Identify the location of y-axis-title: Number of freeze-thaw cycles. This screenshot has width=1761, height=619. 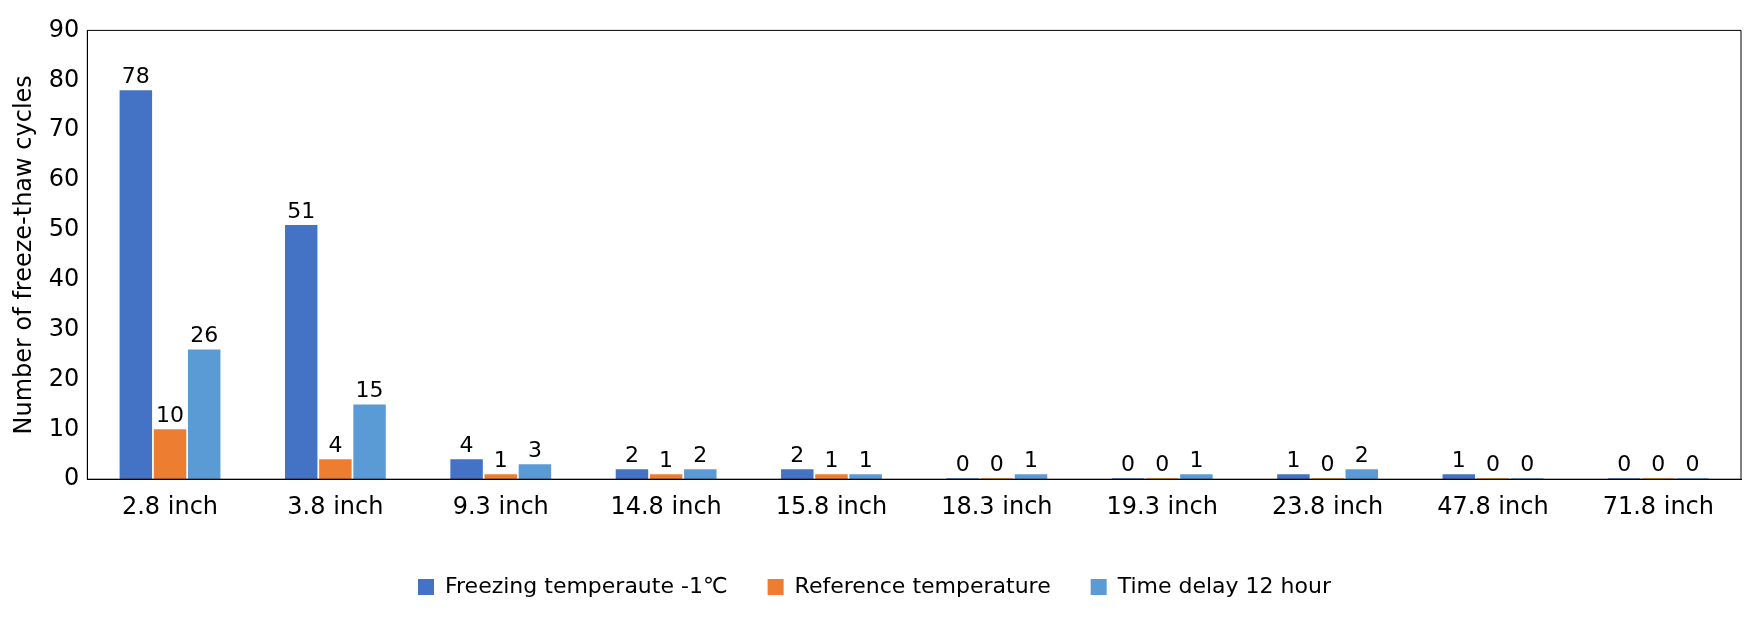
(22, 255).